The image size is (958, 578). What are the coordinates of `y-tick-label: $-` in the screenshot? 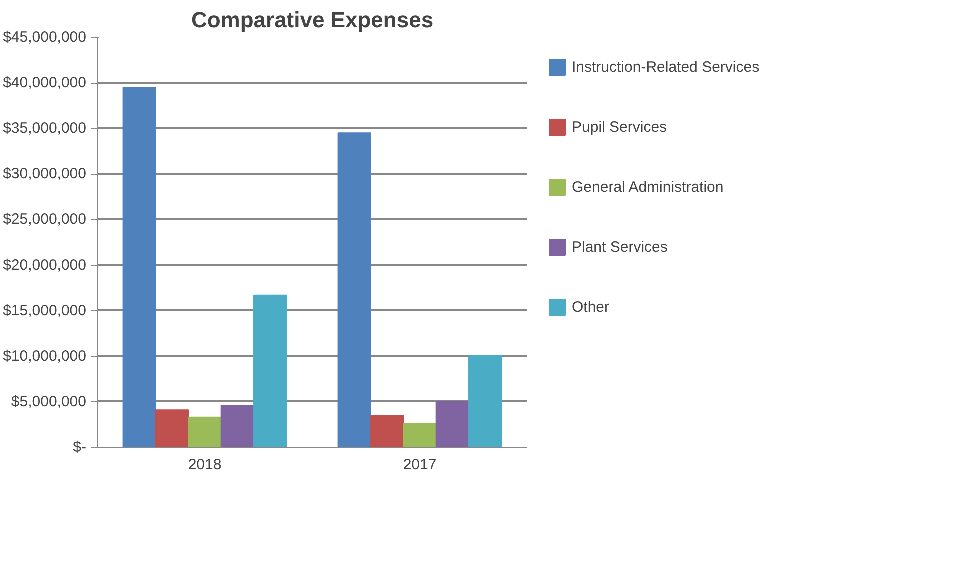 It's located at (80, 447).